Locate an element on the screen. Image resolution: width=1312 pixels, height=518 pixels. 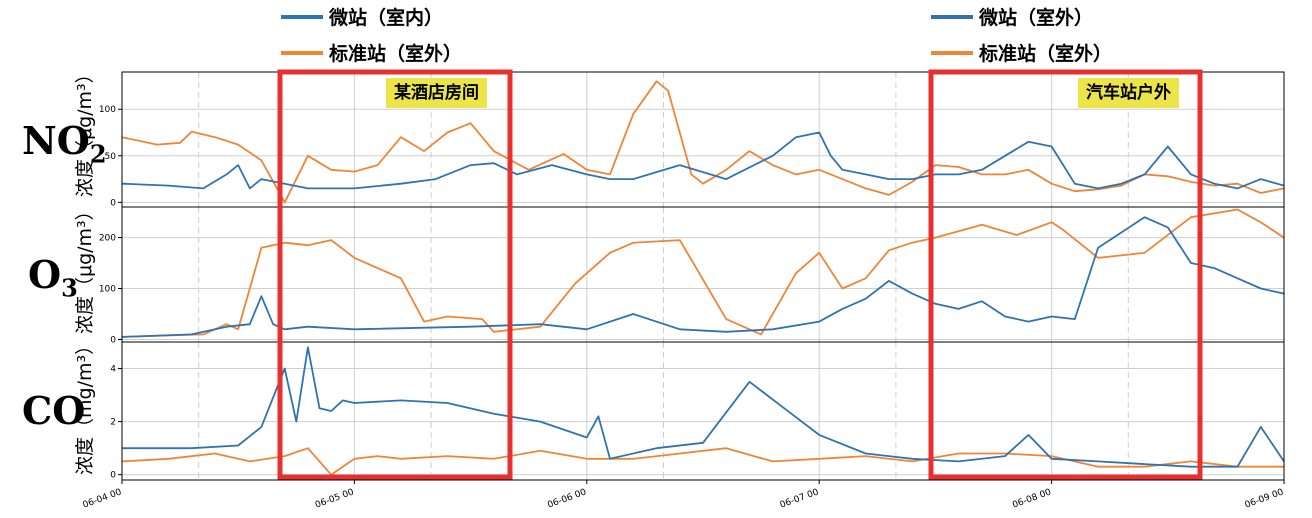
series-line-micro is located at coordinates (703, 160).